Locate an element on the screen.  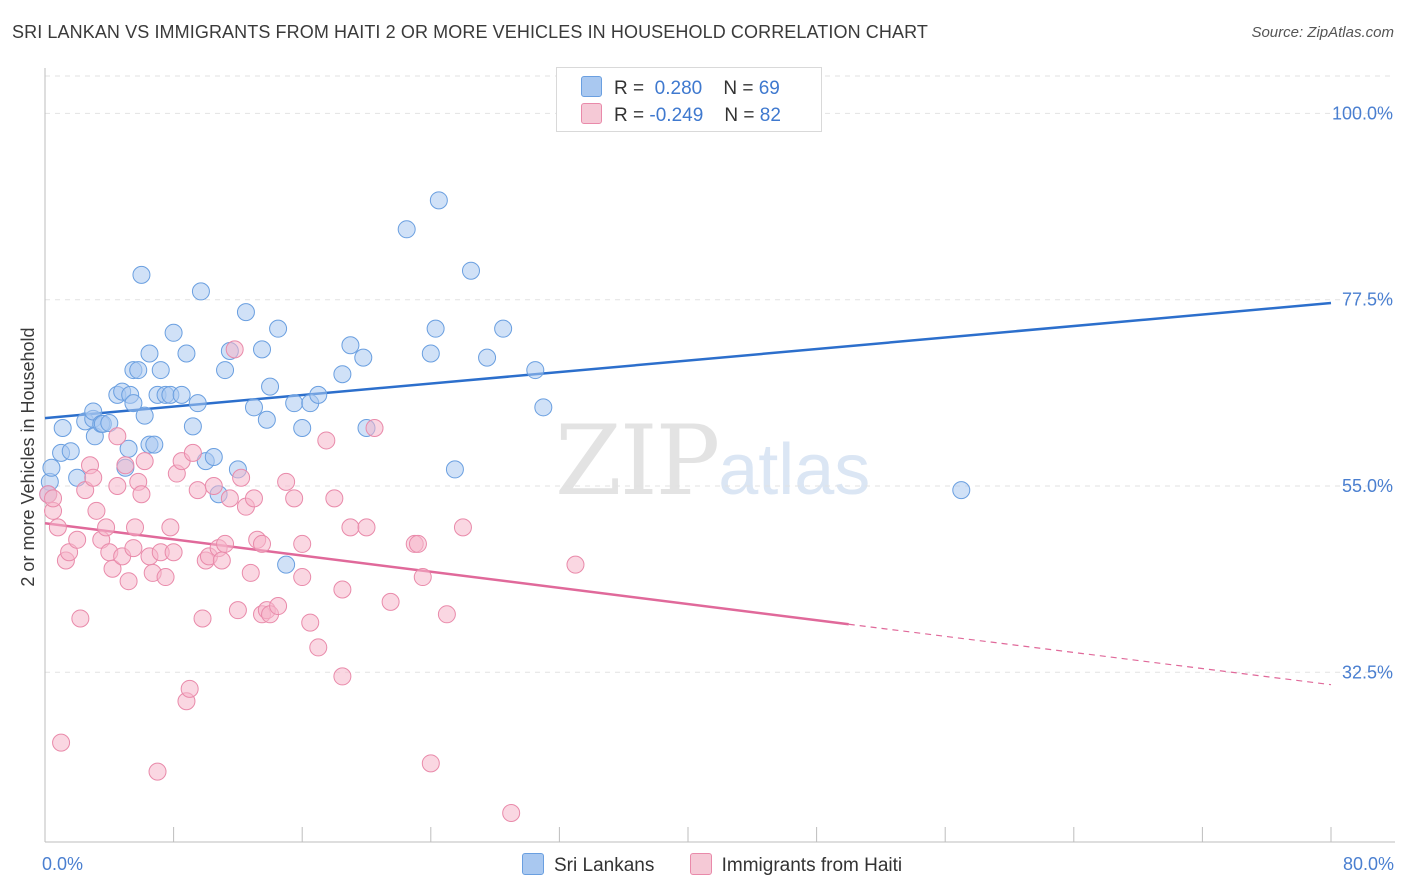
legend-swatch-pink is located at coordinates (700, 864).